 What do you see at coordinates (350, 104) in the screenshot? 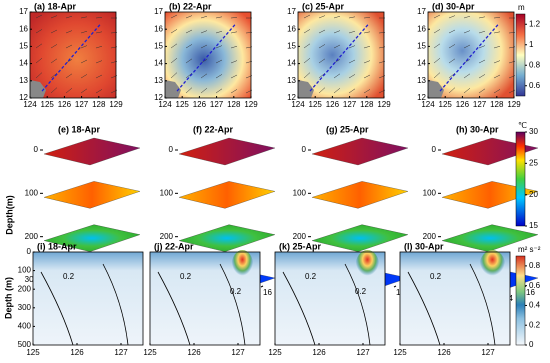
I see `x-tick-label: 127` at bounding box center [350, 104].